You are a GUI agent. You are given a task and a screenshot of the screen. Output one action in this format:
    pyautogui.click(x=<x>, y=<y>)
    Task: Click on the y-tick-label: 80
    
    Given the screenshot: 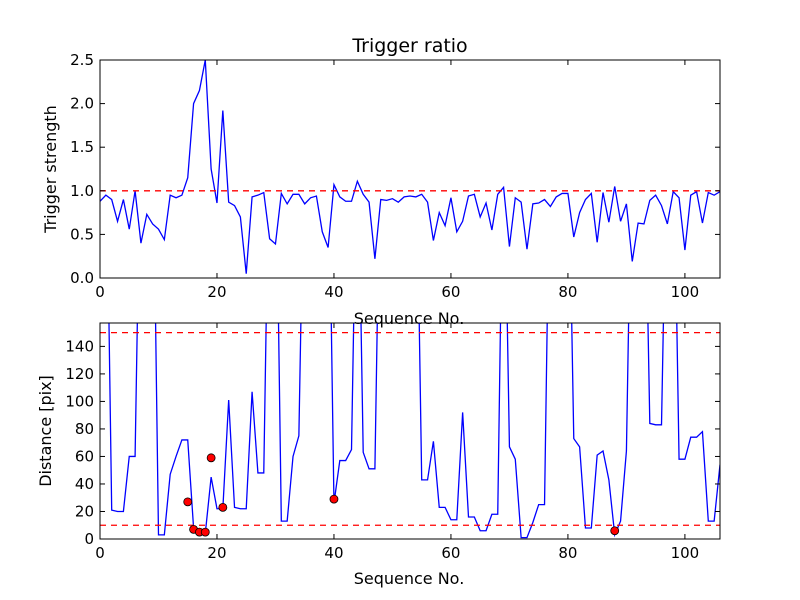 What is the action you would take?
    pyautogui.click(x=84, y=429)
    